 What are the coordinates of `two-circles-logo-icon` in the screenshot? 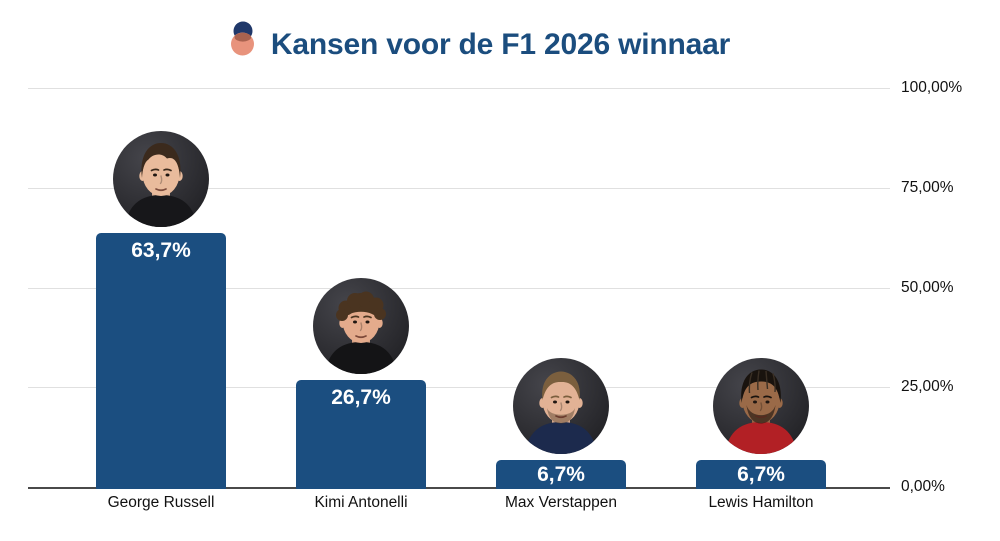 It's located at (243, 44).